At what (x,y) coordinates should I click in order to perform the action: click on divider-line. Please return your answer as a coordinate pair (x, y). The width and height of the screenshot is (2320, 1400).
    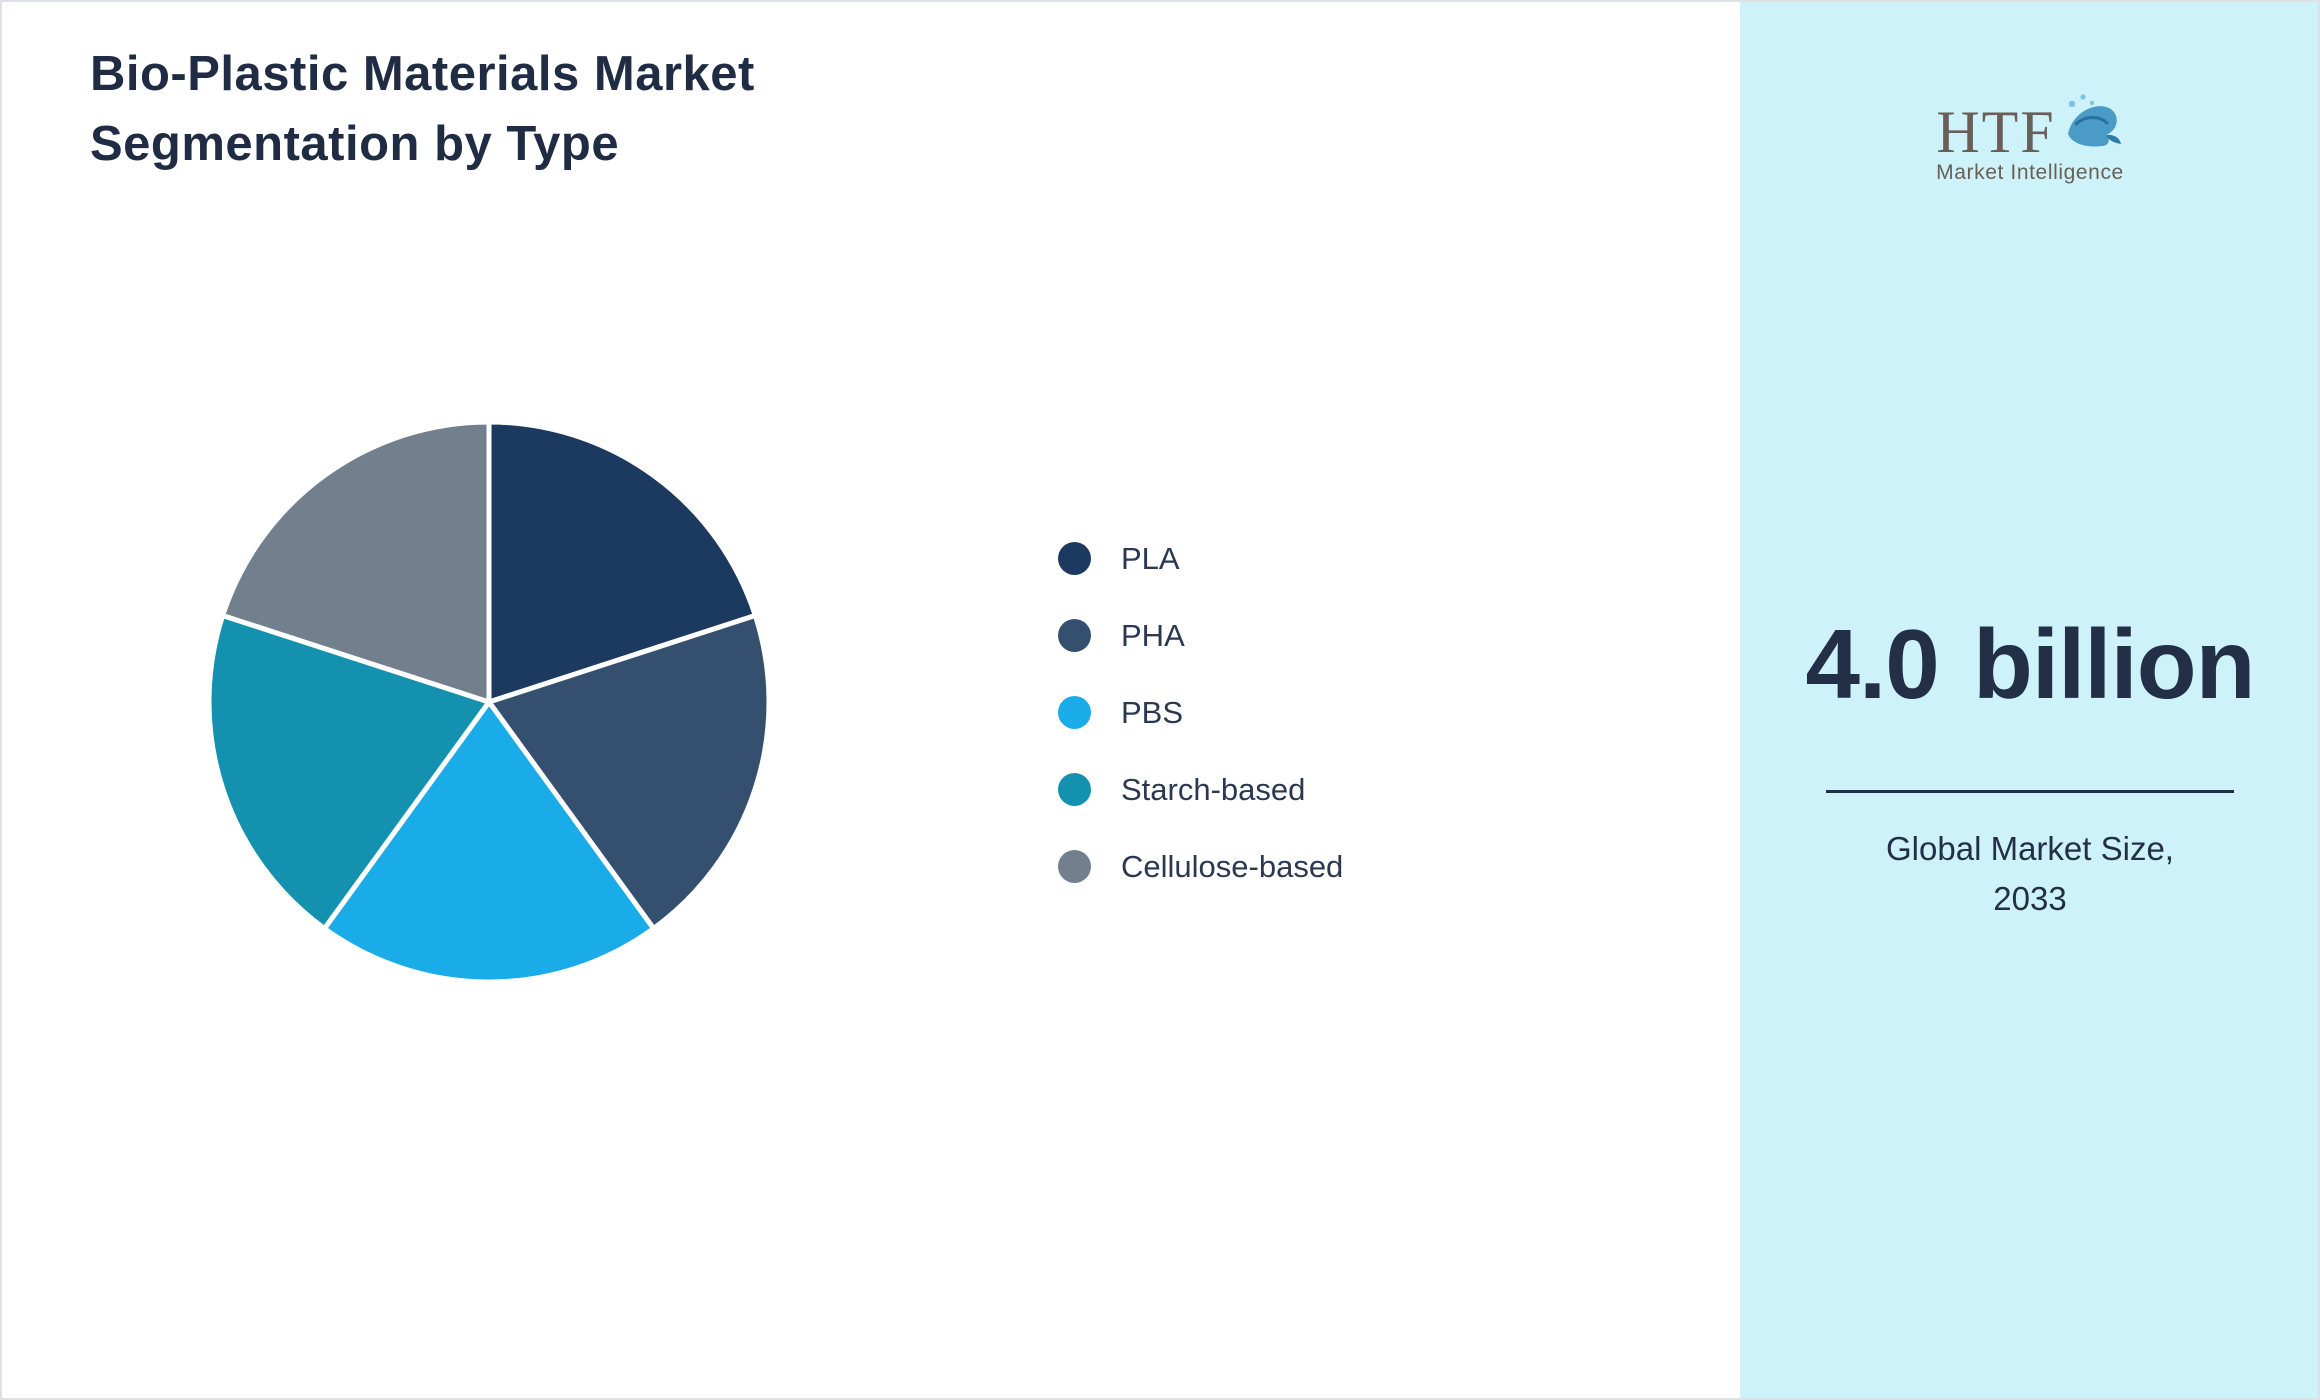
    Looking at the image, I should click on (2030, 791).